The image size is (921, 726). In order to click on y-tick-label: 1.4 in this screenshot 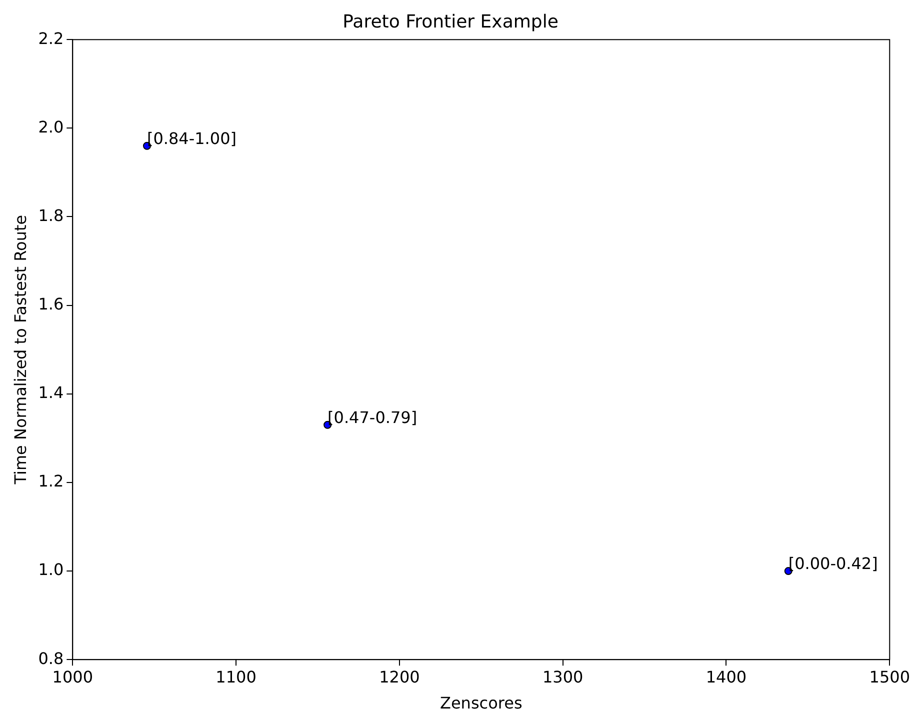, I will do `click(51, 392)`.